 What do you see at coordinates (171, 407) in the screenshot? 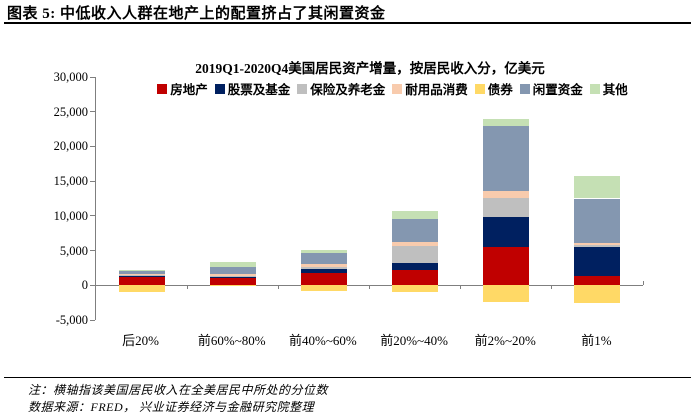
I see `source-text: 数据来源：FRED， 兴业证券经济与金融研究院整理` at bounding box center [171, 407].